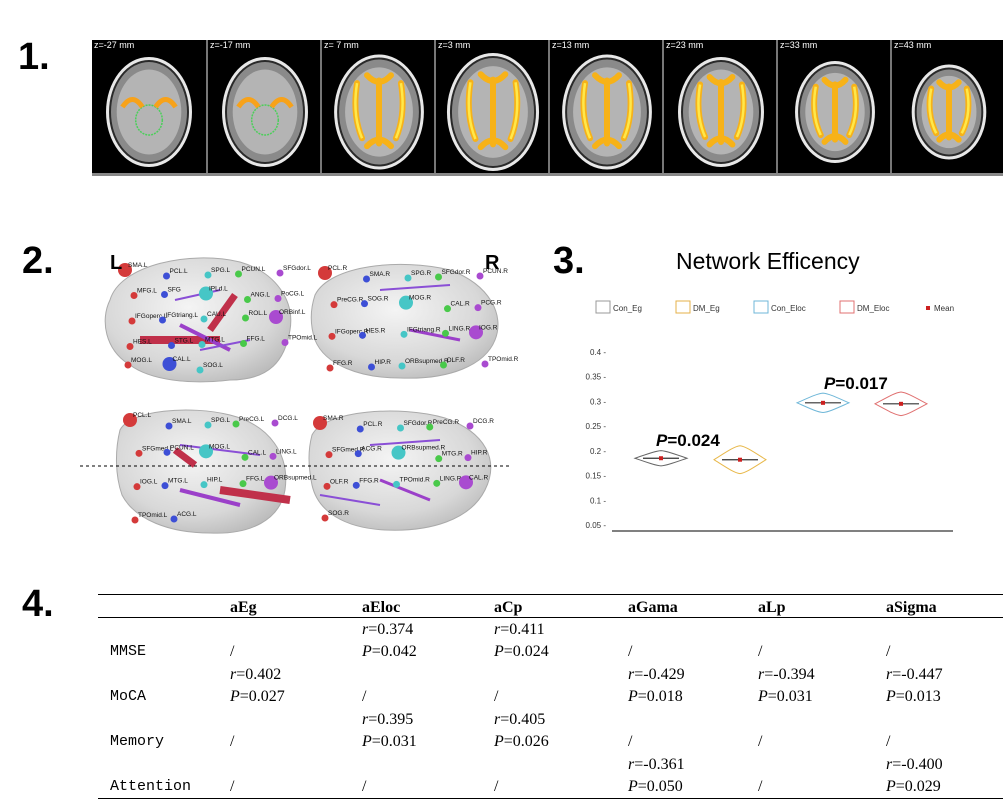  What do you see at coordinates (946, 106) in the screenshot?
I see `brain-slice: z=43 mm` at bounding box center [946, 106].